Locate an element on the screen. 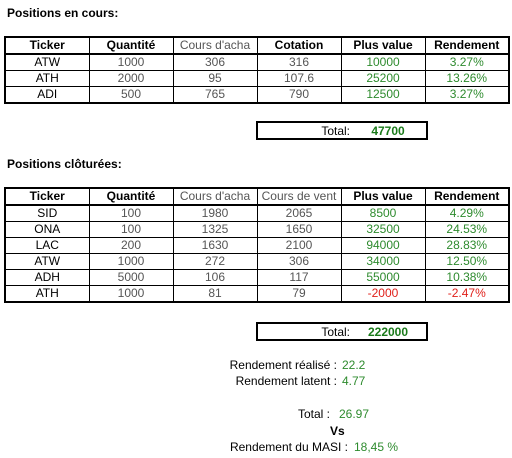 This screenshot has width=512, height=458. buy-price-cell: 106 is located at coordinates (215, 277).